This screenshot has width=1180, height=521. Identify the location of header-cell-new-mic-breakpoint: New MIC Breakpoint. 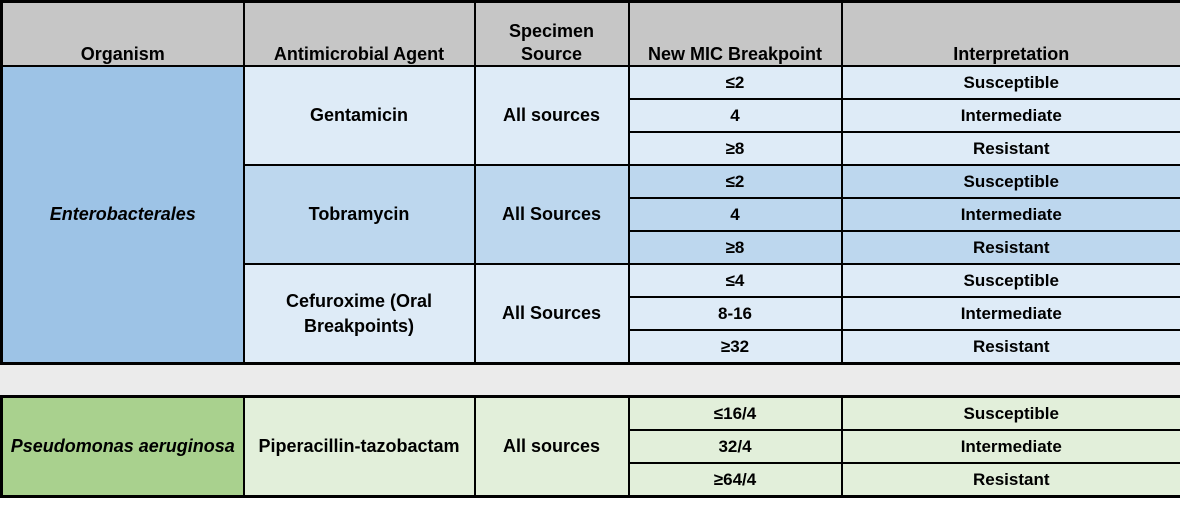
(735, 33).